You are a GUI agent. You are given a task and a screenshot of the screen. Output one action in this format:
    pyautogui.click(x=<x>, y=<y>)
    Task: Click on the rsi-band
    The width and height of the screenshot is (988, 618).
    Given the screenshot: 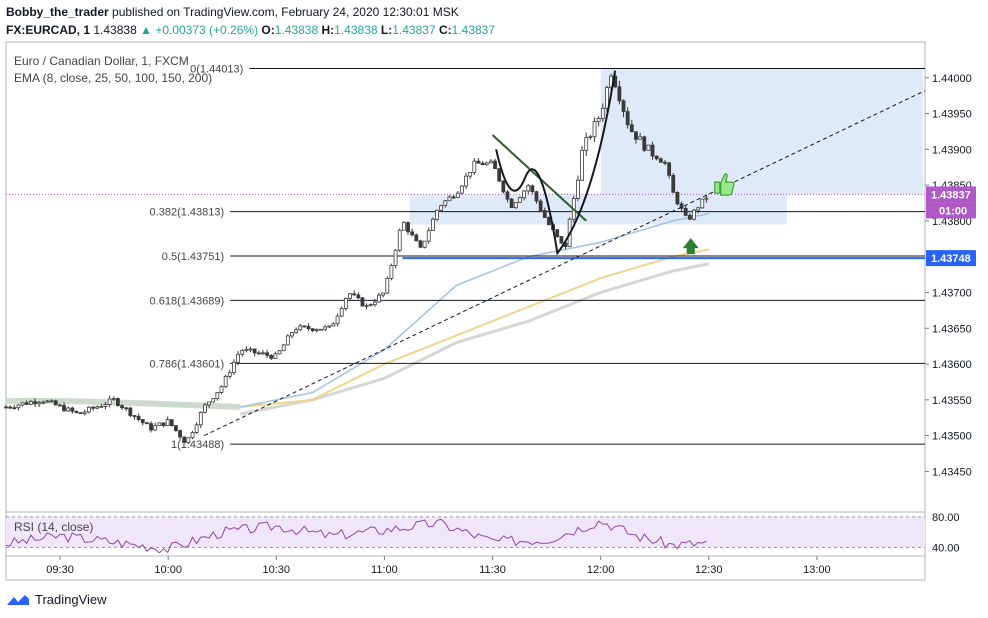 What is the action you would take?
    pyautogui.click(x=465, y=532)
    